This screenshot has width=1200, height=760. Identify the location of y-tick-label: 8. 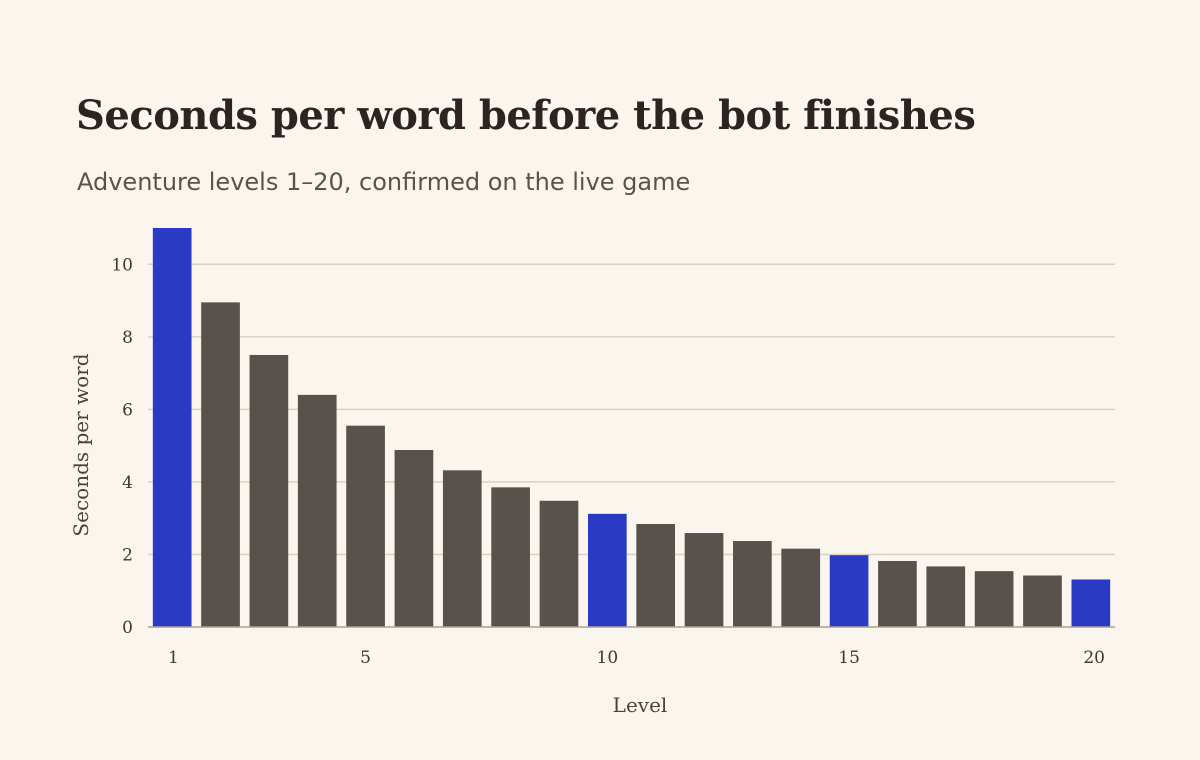
(127, 338).